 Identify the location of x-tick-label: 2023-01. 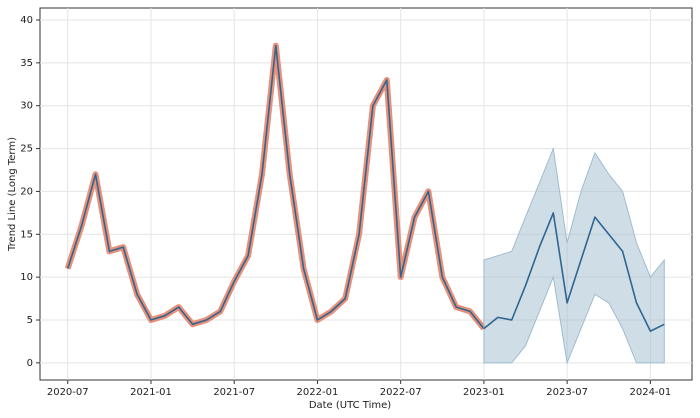
(484, 392).